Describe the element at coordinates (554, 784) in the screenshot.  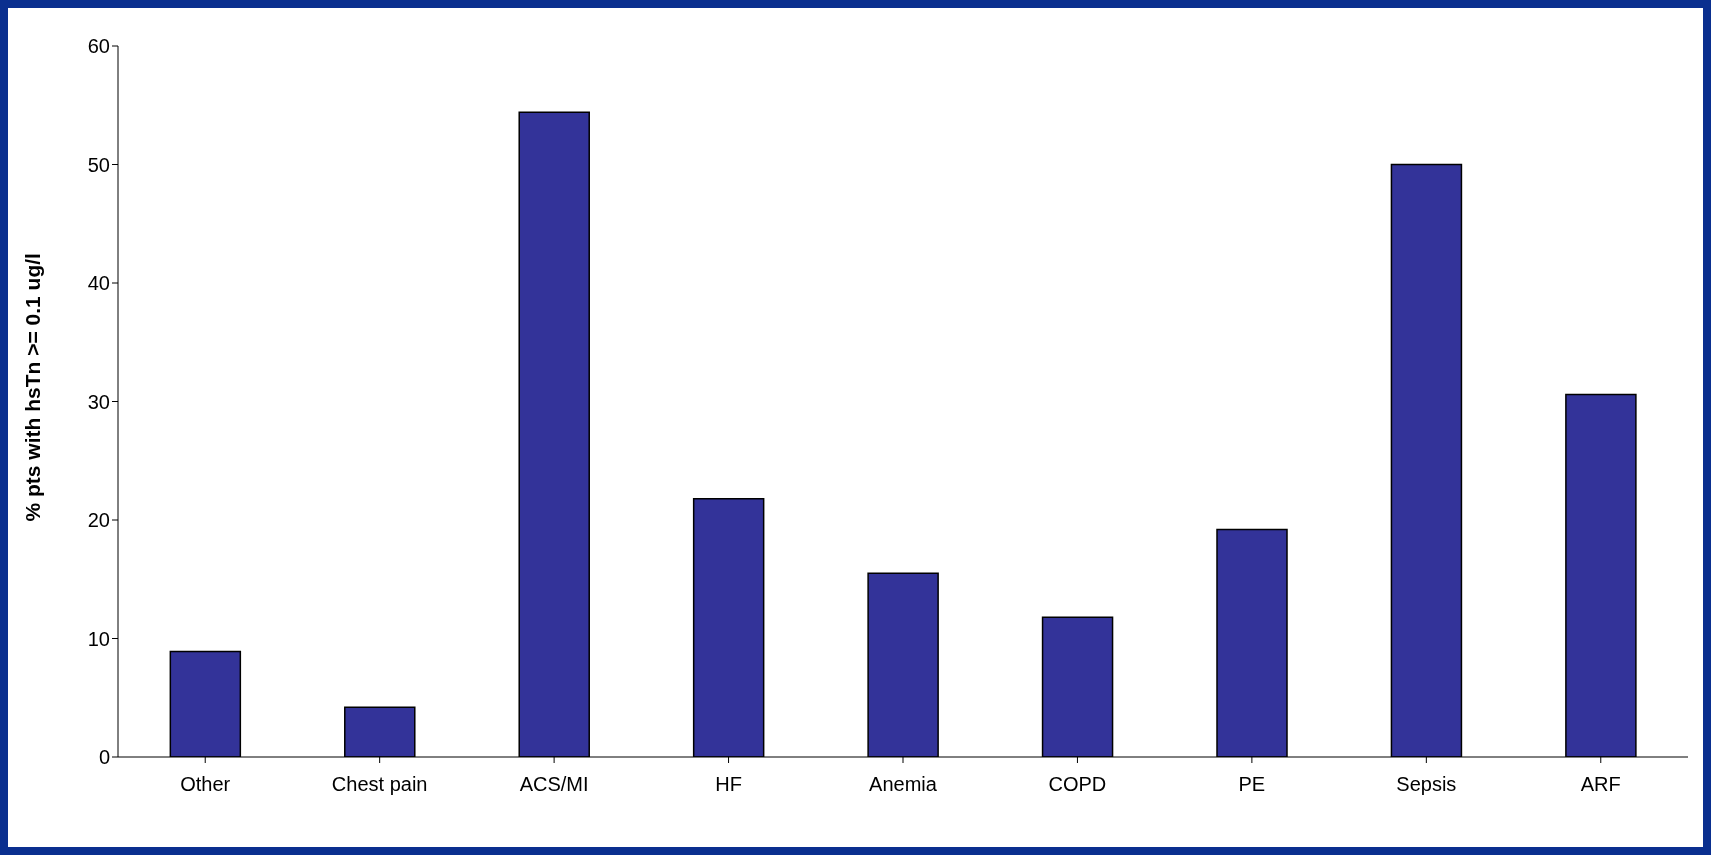
I see `x-tick-label: ACS/MI` at that location.